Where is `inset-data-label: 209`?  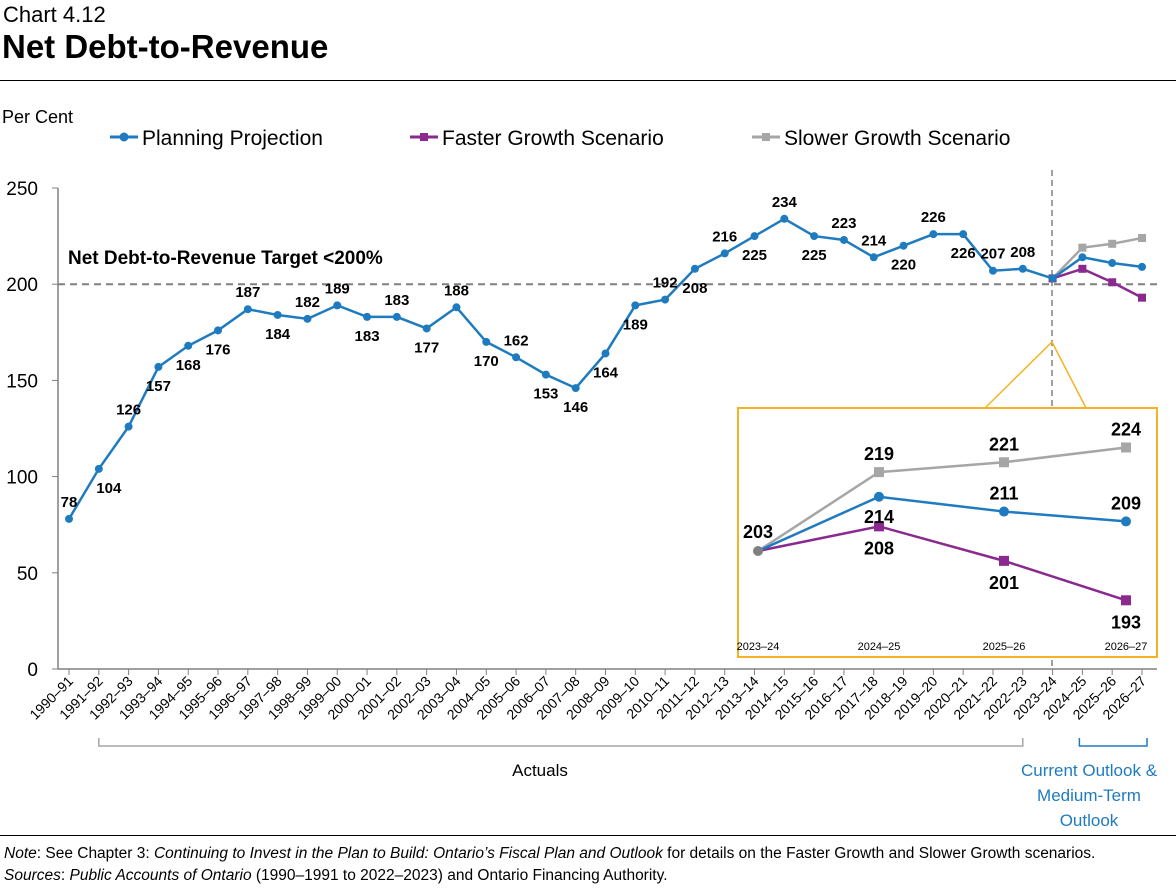
inset-data-label: 209 is located at coordinates (1126, 503).